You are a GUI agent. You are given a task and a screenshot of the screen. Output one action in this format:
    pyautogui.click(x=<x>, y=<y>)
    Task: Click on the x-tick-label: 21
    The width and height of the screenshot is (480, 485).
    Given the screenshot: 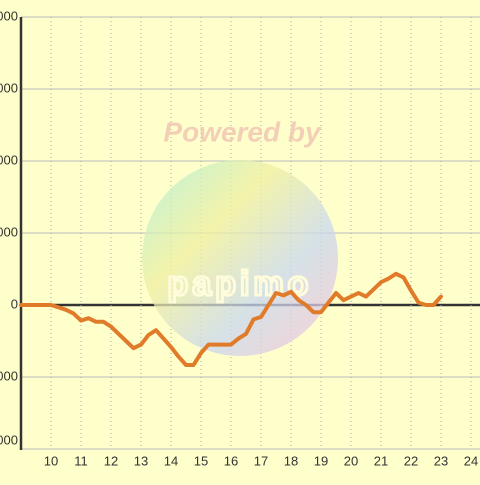 What is the action you would take?
    pyautogui.click(x=381, y=460)
    